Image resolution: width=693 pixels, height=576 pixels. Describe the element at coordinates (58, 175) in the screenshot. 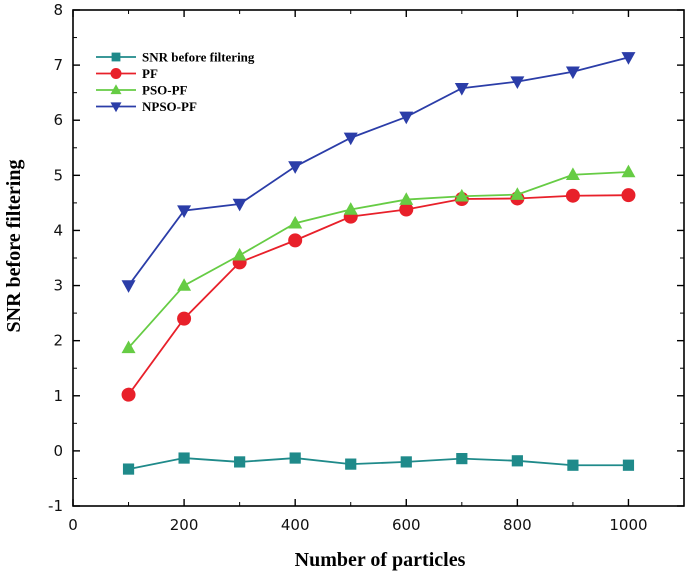

I see `y-tick-label: 5` at that location.